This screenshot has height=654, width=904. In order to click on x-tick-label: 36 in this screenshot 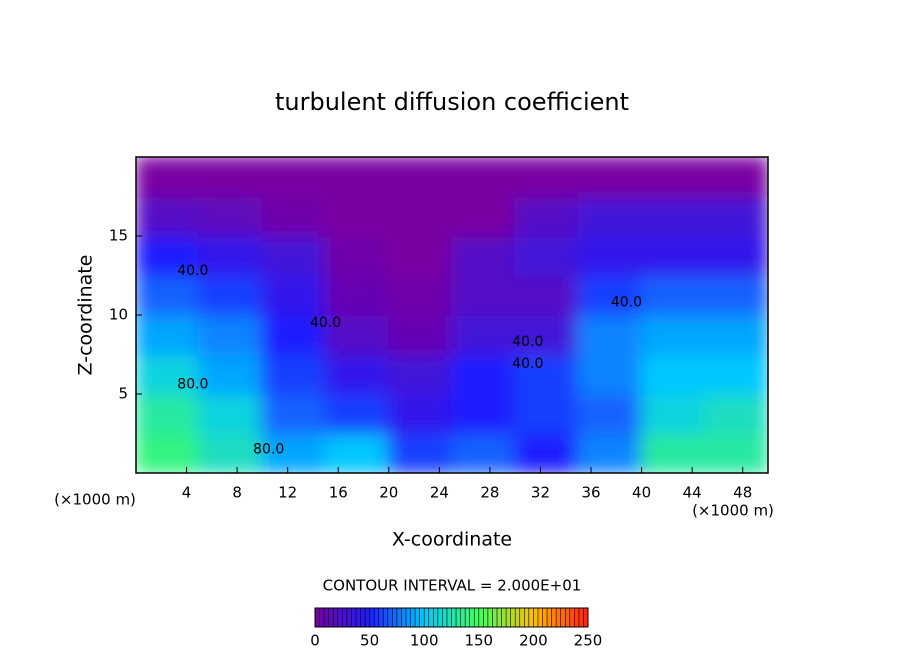, I will do `click(590, 493)`.